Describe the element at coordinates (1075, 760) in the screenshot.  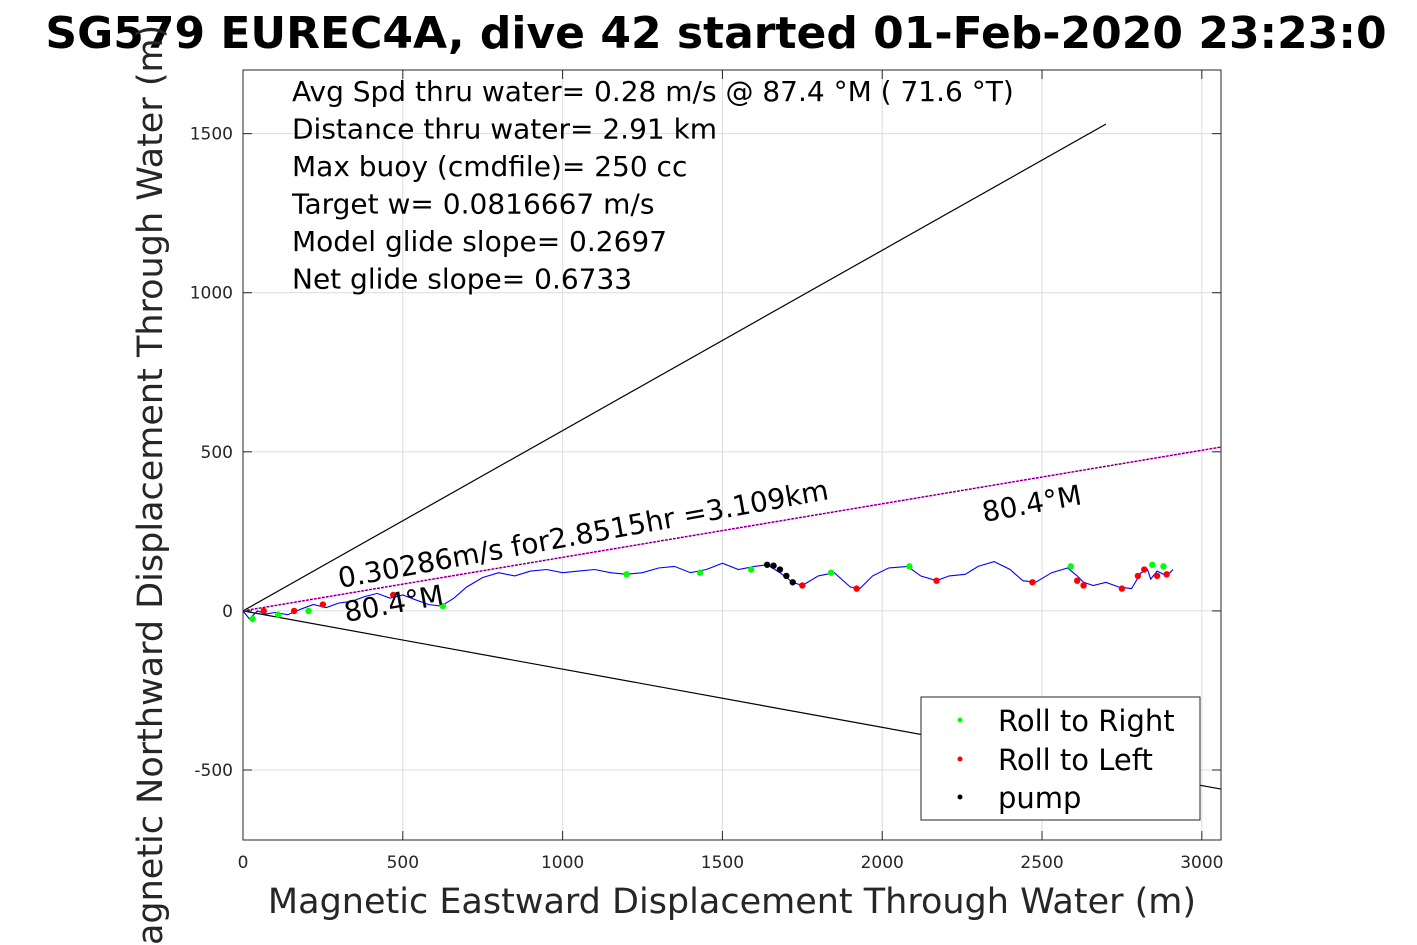
I see `legend-label-roll-left: Roll to Left` at that location.